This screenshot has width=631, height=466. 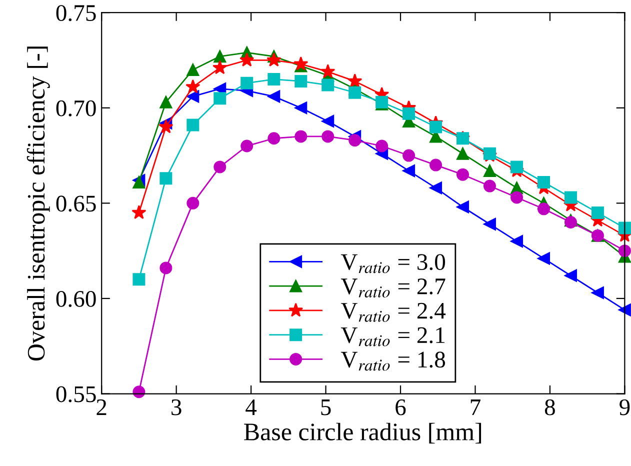 I want to click on legend-label: V$_{ratio}$ = 1.8, so click(x=393, y=361).